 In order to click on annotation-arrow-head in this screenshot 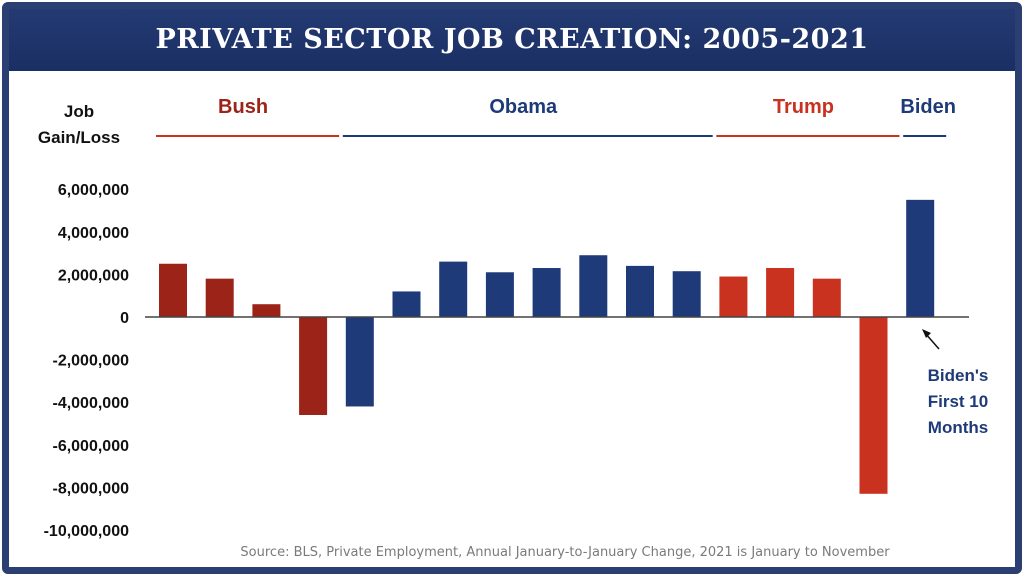, I will do `click(926, 333)`.